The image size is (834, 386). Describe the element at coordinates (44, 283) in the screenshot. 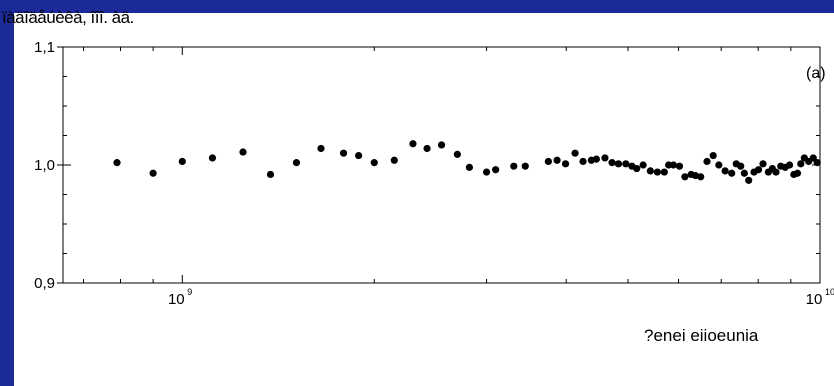

I see `y-tick-label: 0,9` at that location.